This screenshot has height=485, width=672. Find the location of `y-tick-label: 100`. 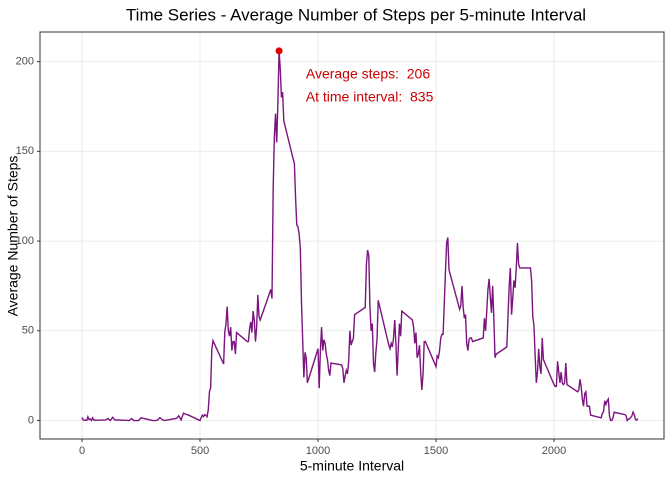

y-tick-label: 100 is located at coordinates (25, 241).